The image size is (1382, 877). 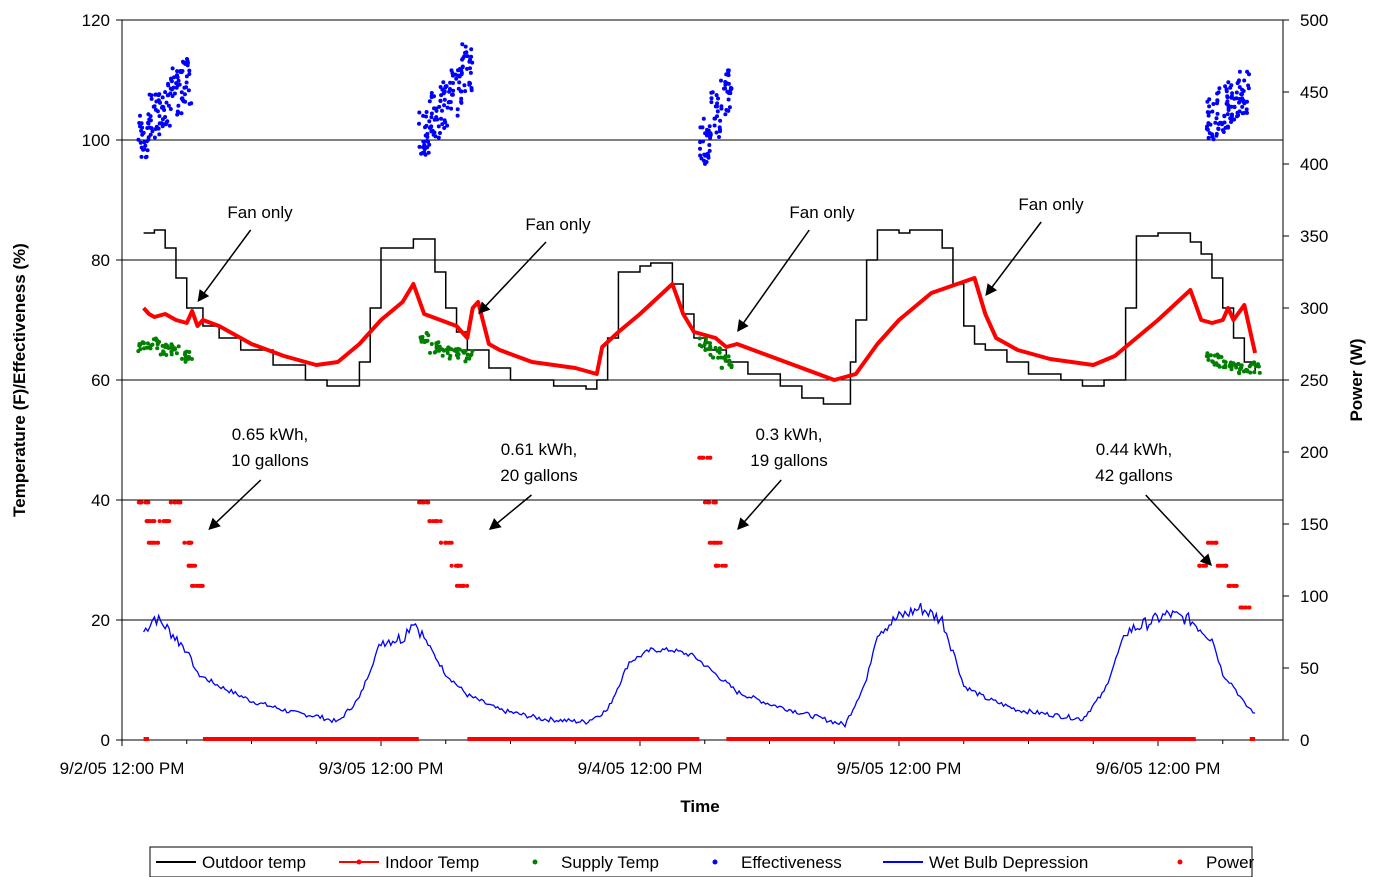 What do you see at coordinates (100, 380) in the screenshot?
I see `y-tick-label: 60` at bounding box center [100, 380].